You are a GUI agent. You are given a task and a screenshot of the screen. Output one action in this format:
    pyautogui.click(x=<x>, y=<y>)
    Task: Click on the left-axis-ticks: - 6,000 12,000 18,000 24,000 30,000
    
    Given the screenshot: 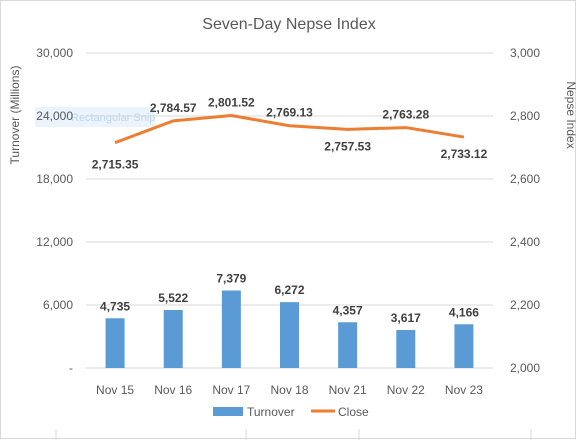 What is the action you would take?
    pyautogui.click(x=54, y=210)
    